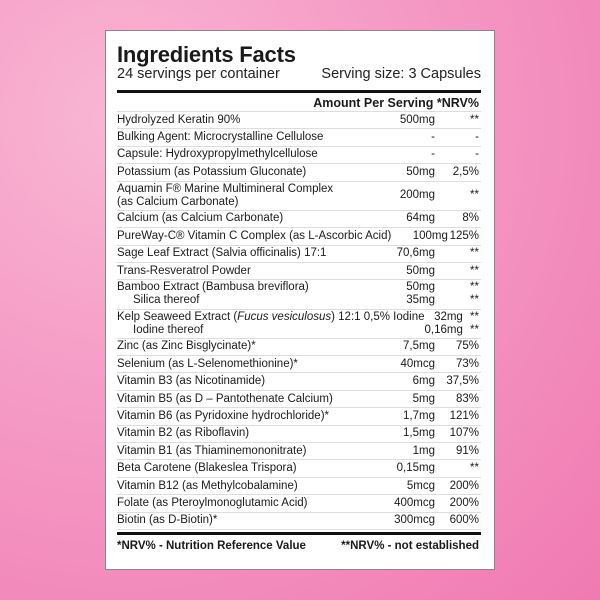 The image size is (600, 600). I want to click on amount: 300mcg, so click(395, 520).